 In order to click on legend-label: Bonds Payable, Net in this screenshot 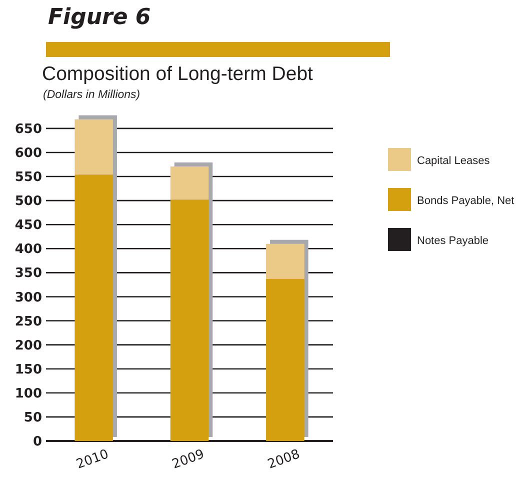, I will do `click(465, 200)`.